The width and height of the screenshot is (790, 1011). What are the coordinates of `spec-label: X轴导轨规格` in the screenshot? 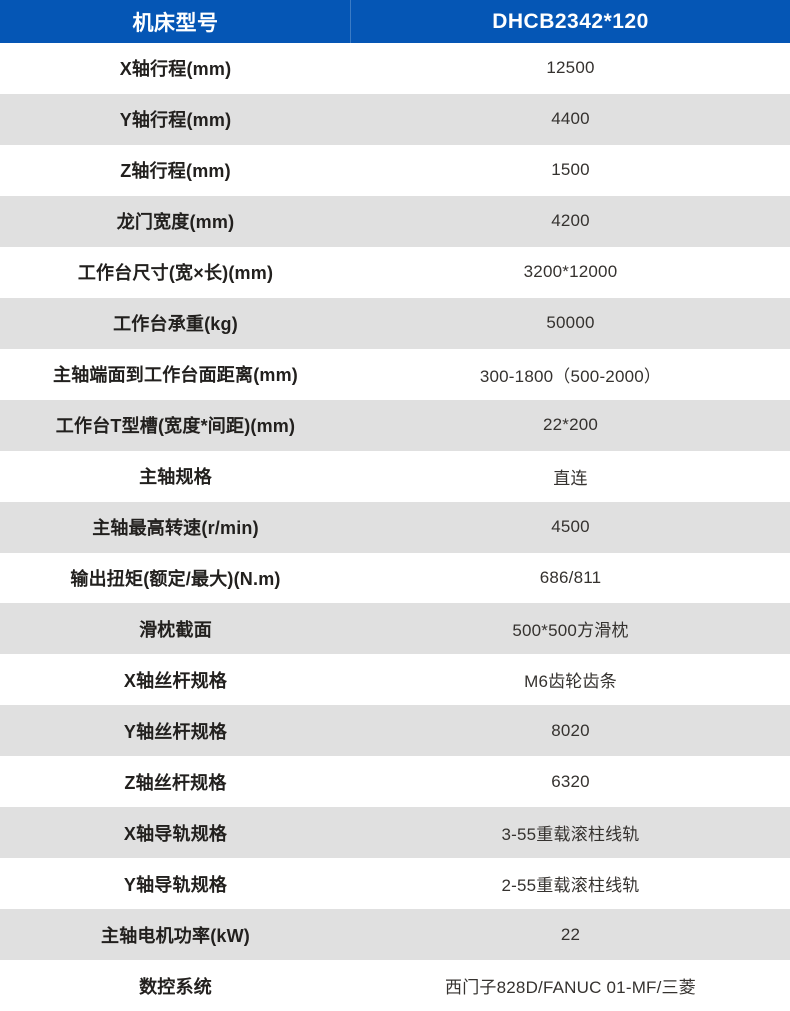 It's located at (175, 833).